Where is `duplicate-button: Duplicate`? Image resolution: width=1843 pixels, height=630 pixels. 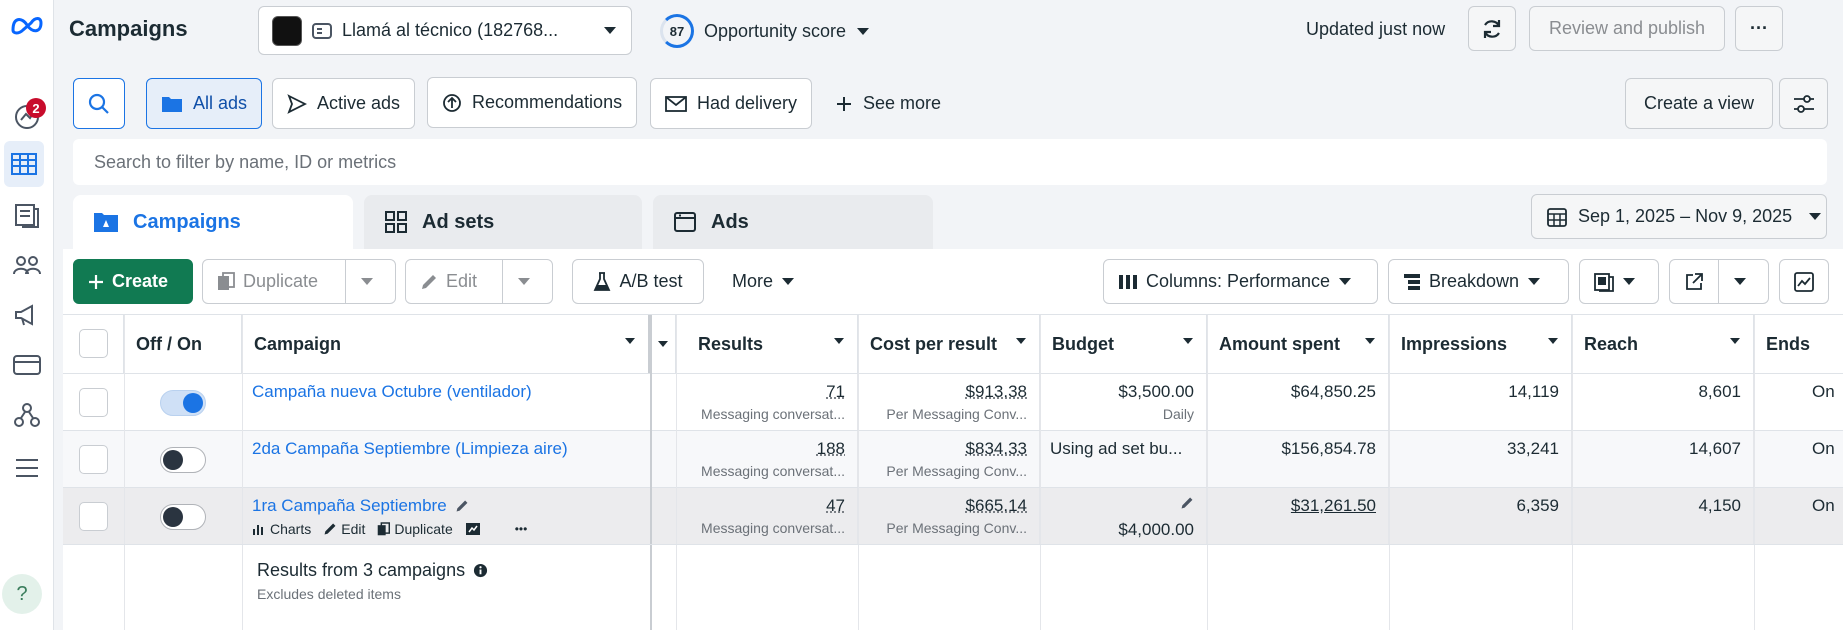
duplicate-button: Duplicate is located at coordinates (274, 281).